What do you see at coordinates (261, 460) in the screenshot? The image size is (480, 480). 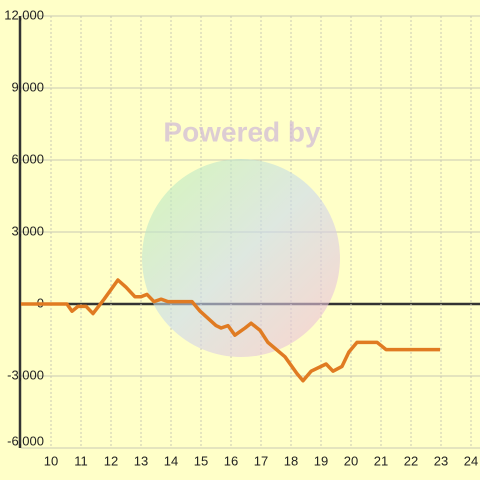 I see `x-tick-label: 17` at bounding box center [261, 460].